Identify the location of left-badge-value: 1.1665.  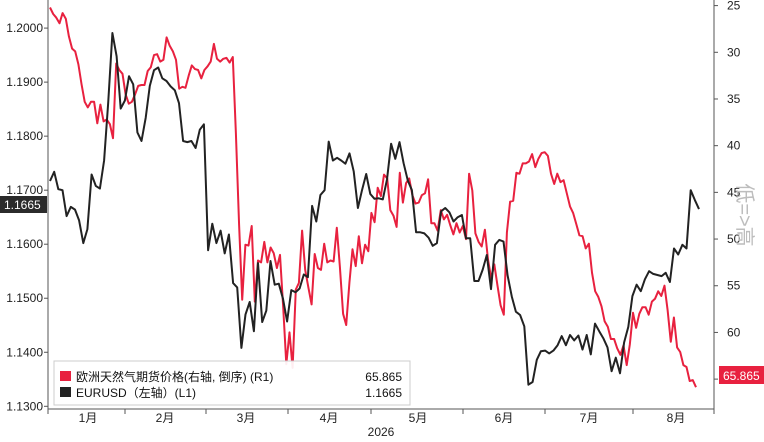
(22, 205).